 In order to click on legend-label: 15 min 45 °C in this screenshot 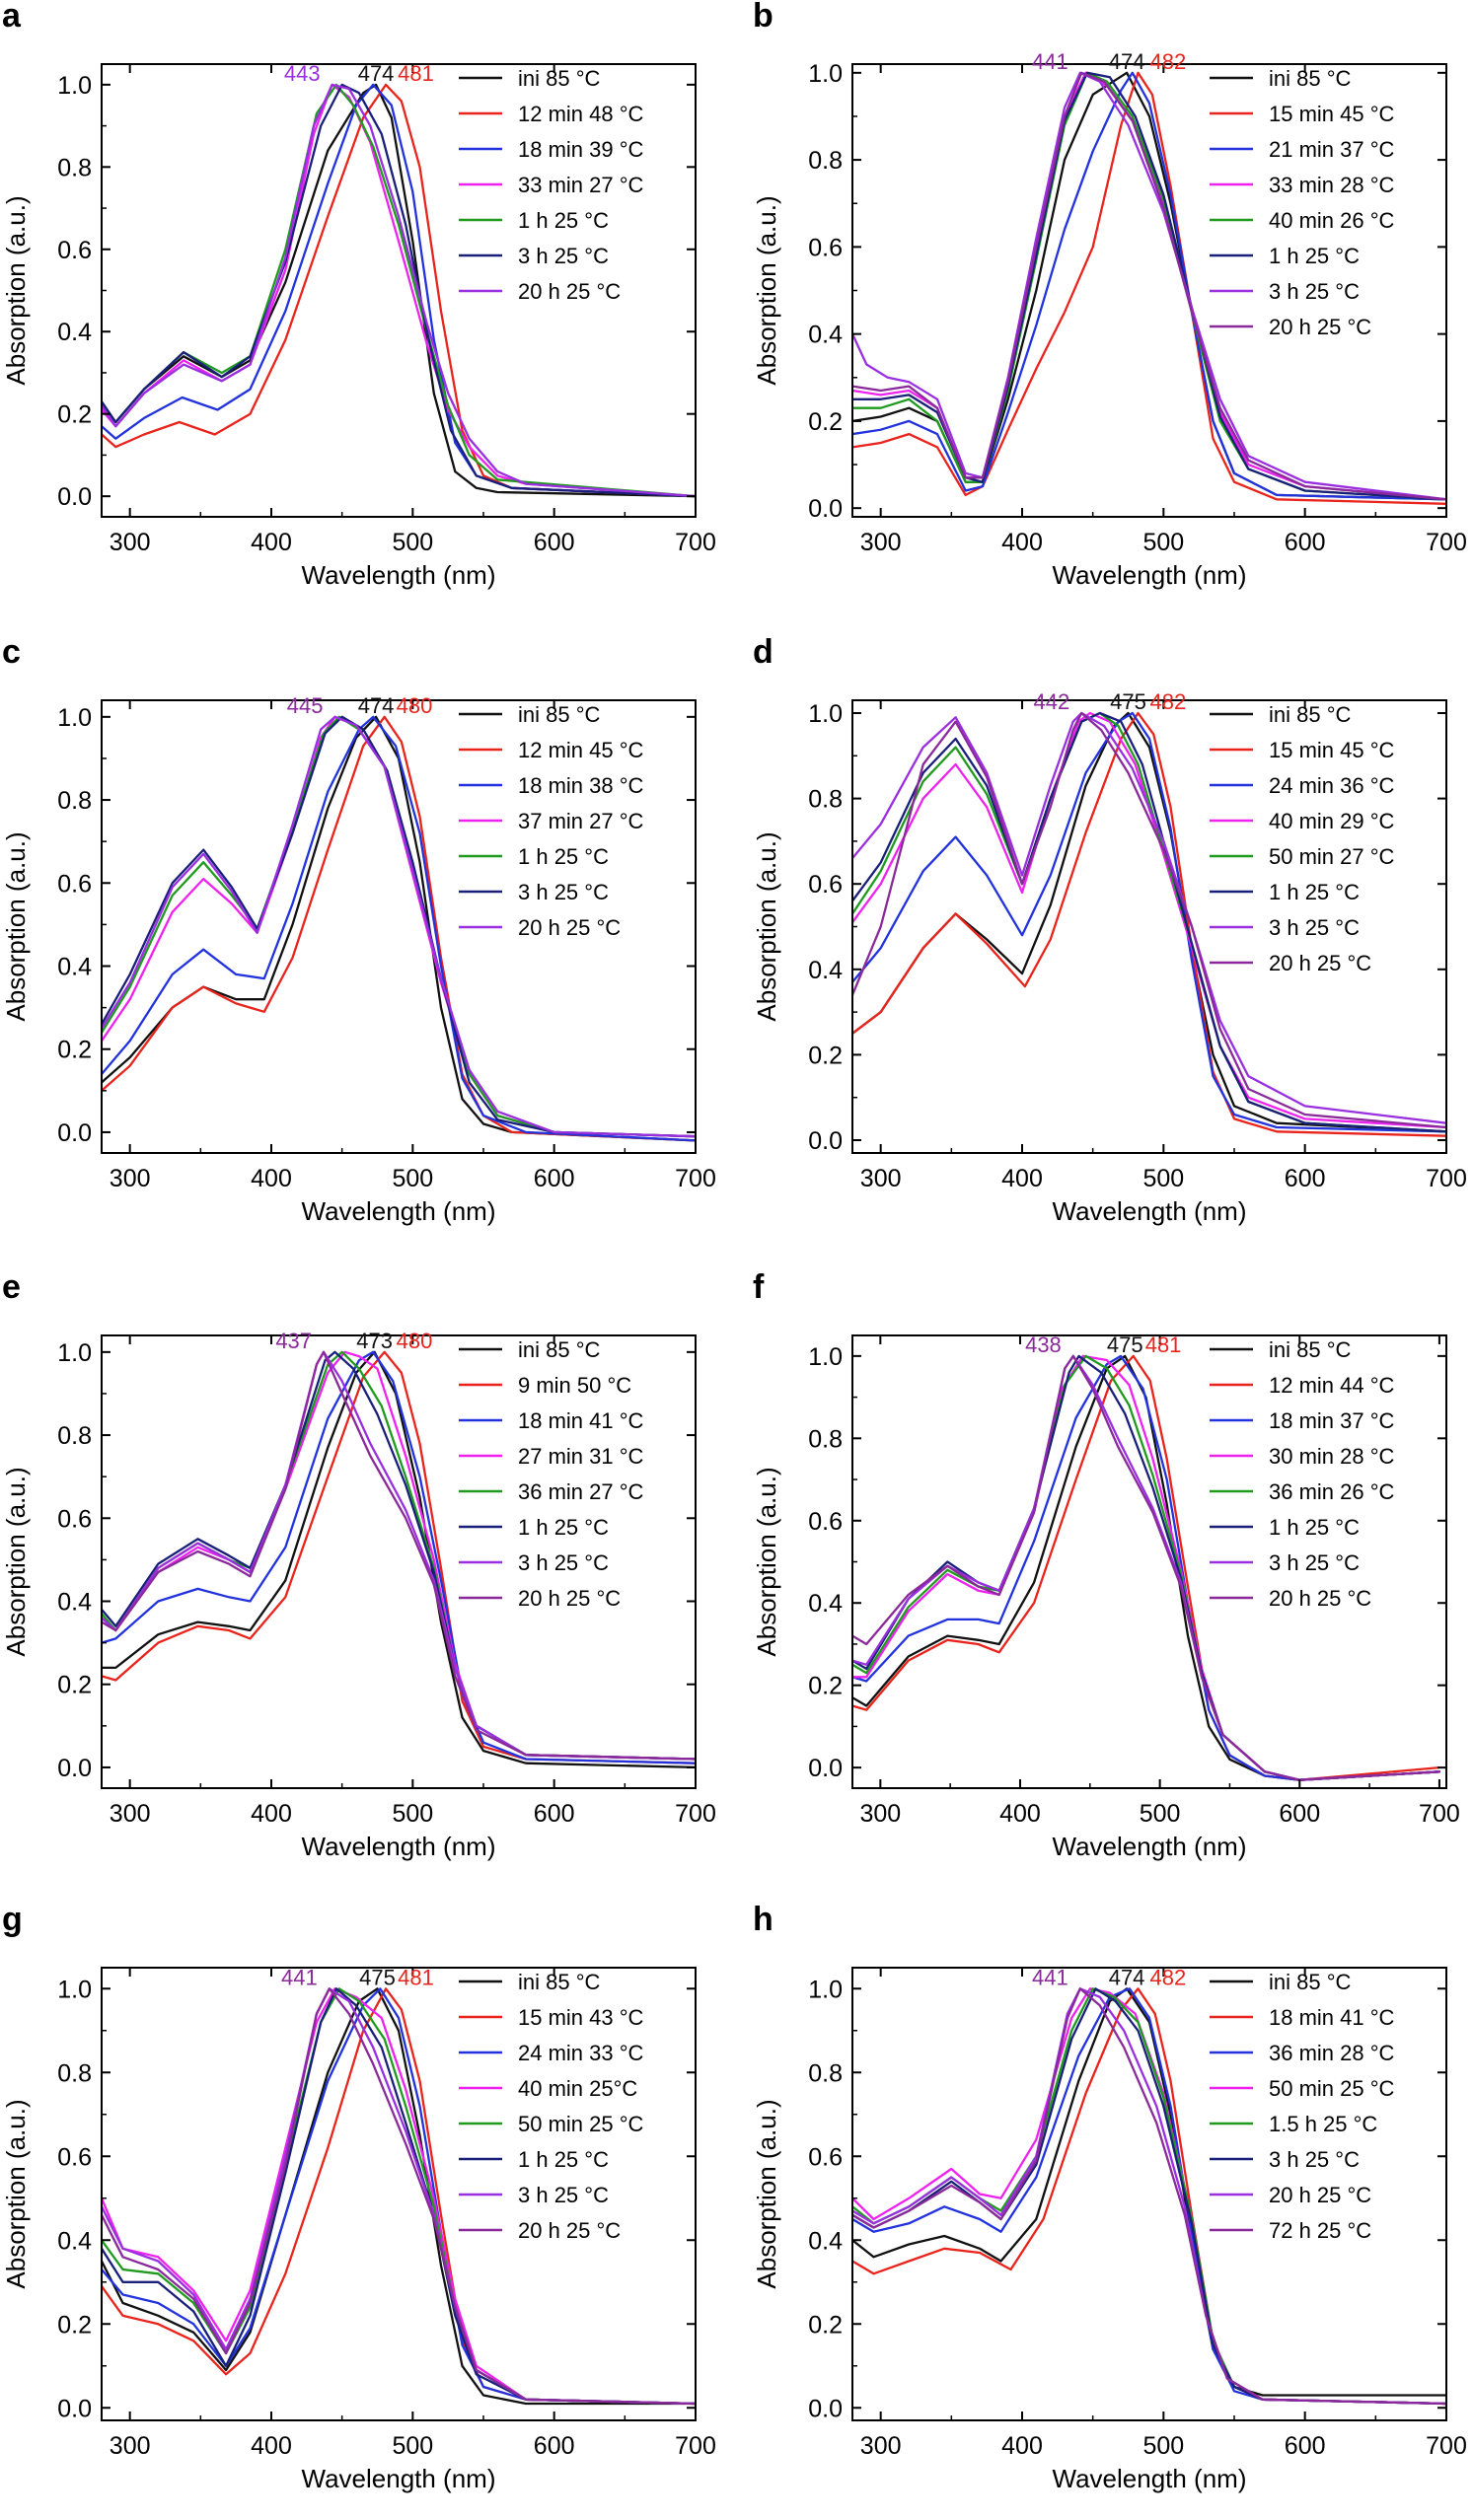, I will do `click(1332, 114)`.